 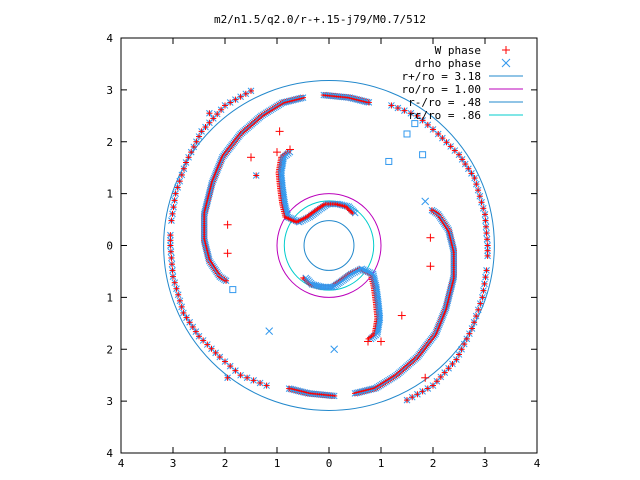 What do you see at coordinates (448, 63) in the screenshot?
I see `legend-label: drho phase` at bounding box center [448, 63].